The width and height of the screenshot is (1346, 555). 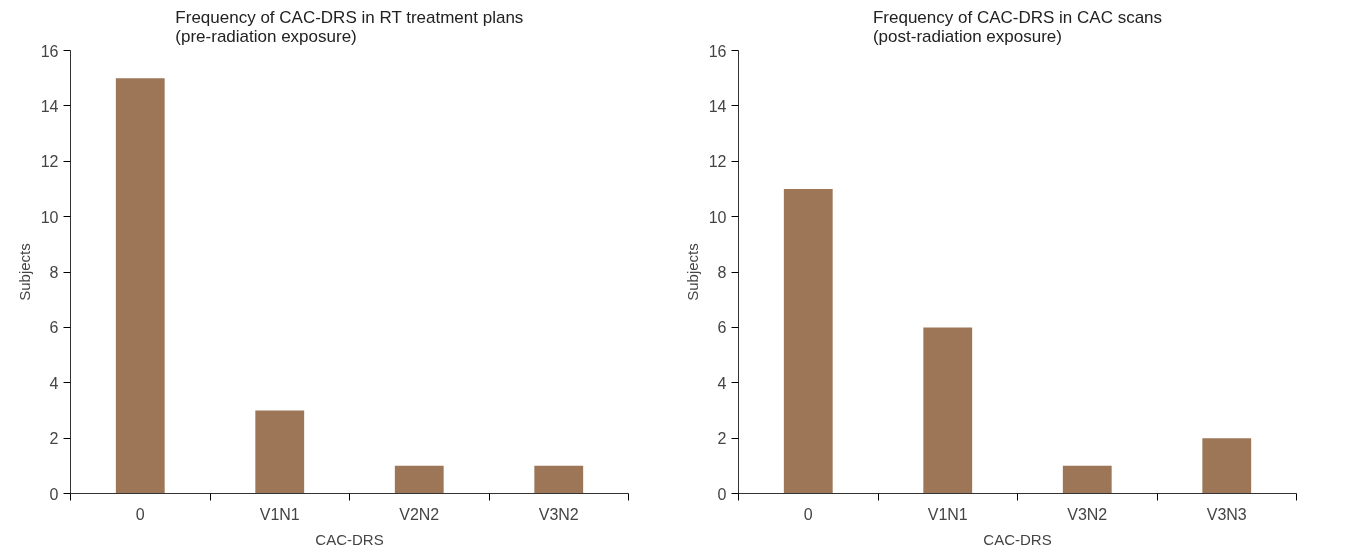 What do you see at coordinates (1017, 26) in the screenshot?
I see `chart-title: Frequency of CAC-DRS in CAC scans (post-radiation exposure)` at bounding box center [1017, 26].